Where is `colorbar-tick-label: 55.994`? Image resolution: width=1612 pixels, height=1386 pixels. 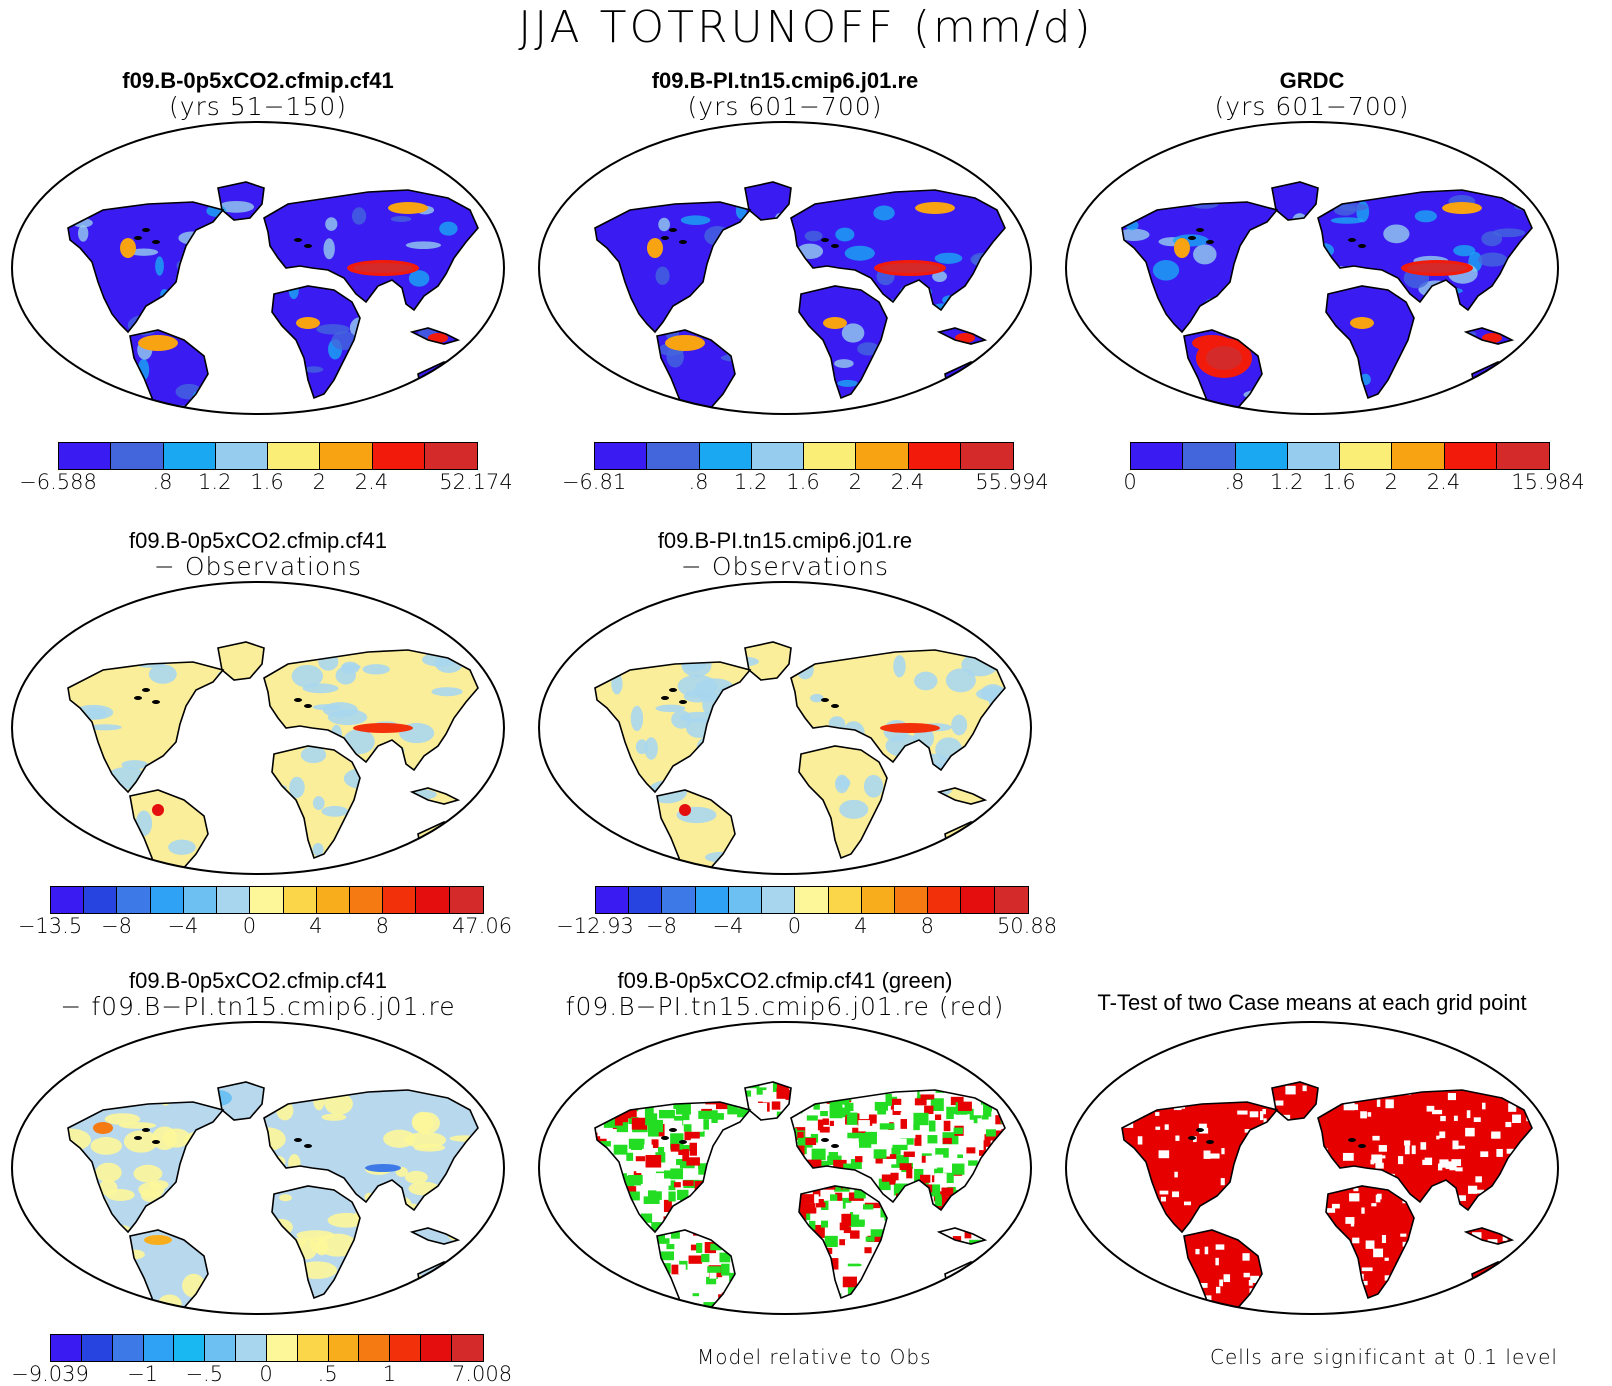 colorbar-tick-label: 55.994 is located at coordinates (1012, 482).